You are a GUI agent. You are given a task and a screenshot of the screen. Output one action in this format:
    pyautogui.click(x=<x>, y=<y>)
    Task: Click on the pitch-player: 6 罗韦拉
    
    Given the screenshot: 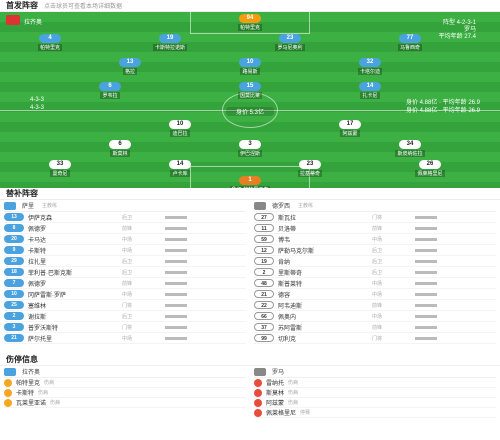 What is the action you would take?
    pyautogui.click(x=110, y=90)
    